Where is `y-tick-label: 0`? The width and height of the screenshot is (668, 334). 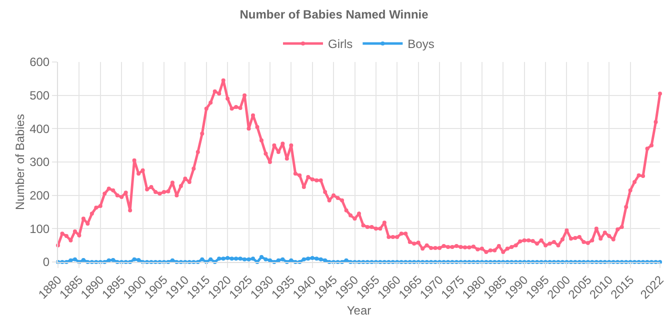
y-tick-label: 0 is located at coordinates (46, 262).